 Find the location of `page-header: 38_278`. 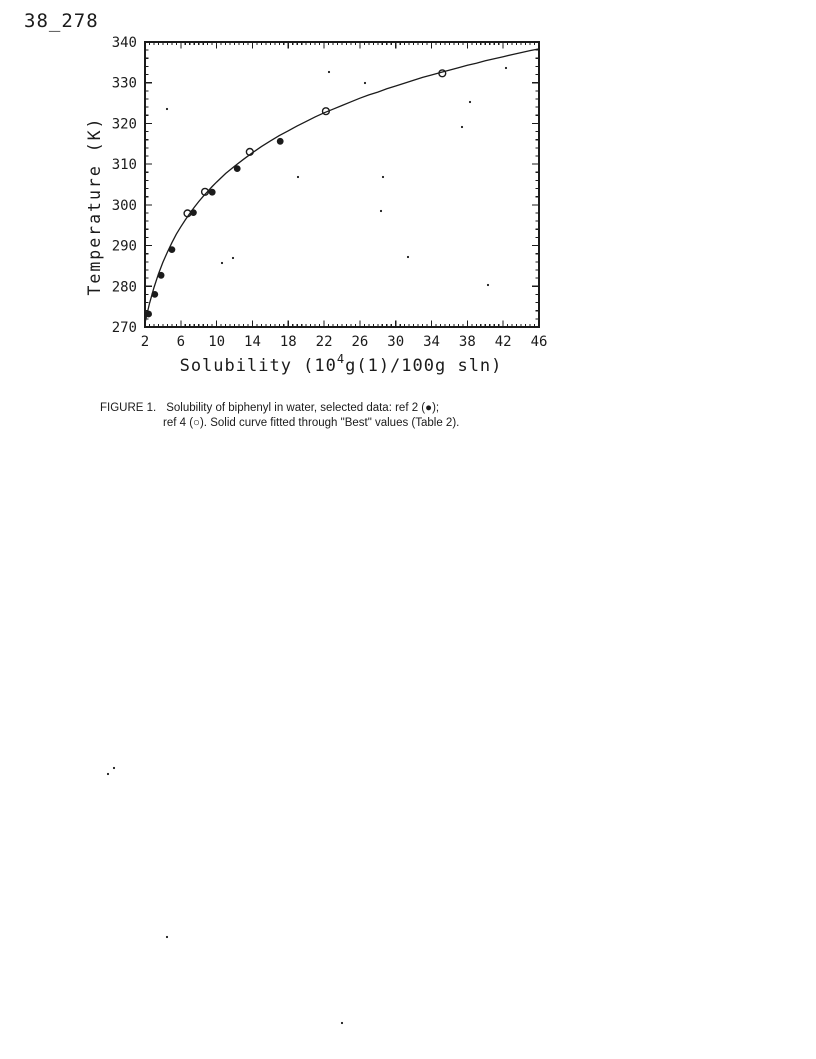

page-header: 38_278 is located at coordinates (61, 21).